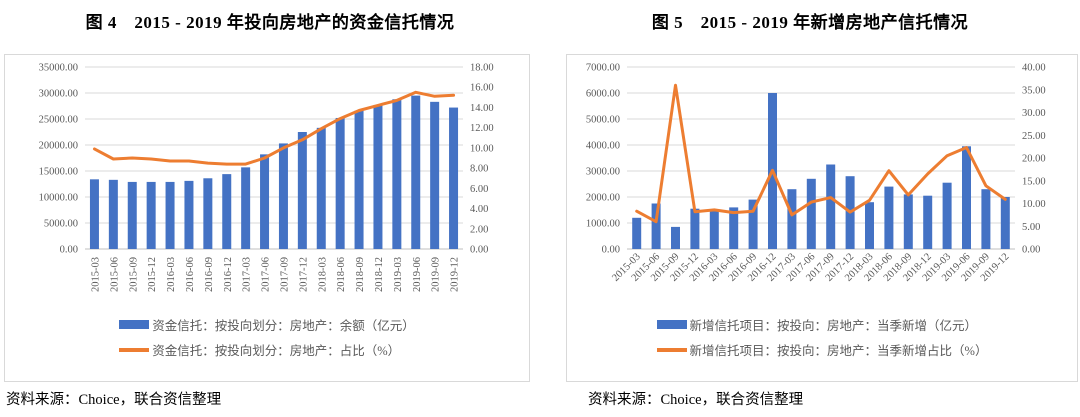 The width and height of the screenshot is (1080, 417). Describe the element at coordinates (58, 94) in the screenshot. I see `svg-text: 30000.00` at that location.